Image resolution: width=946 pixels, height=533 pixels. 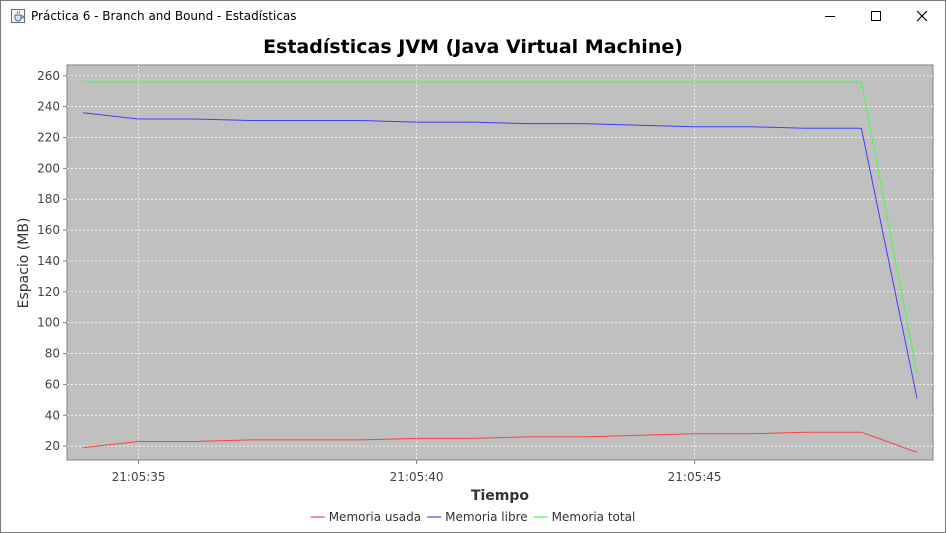 I want to click on maximize-button, so click(x=876, y=16).